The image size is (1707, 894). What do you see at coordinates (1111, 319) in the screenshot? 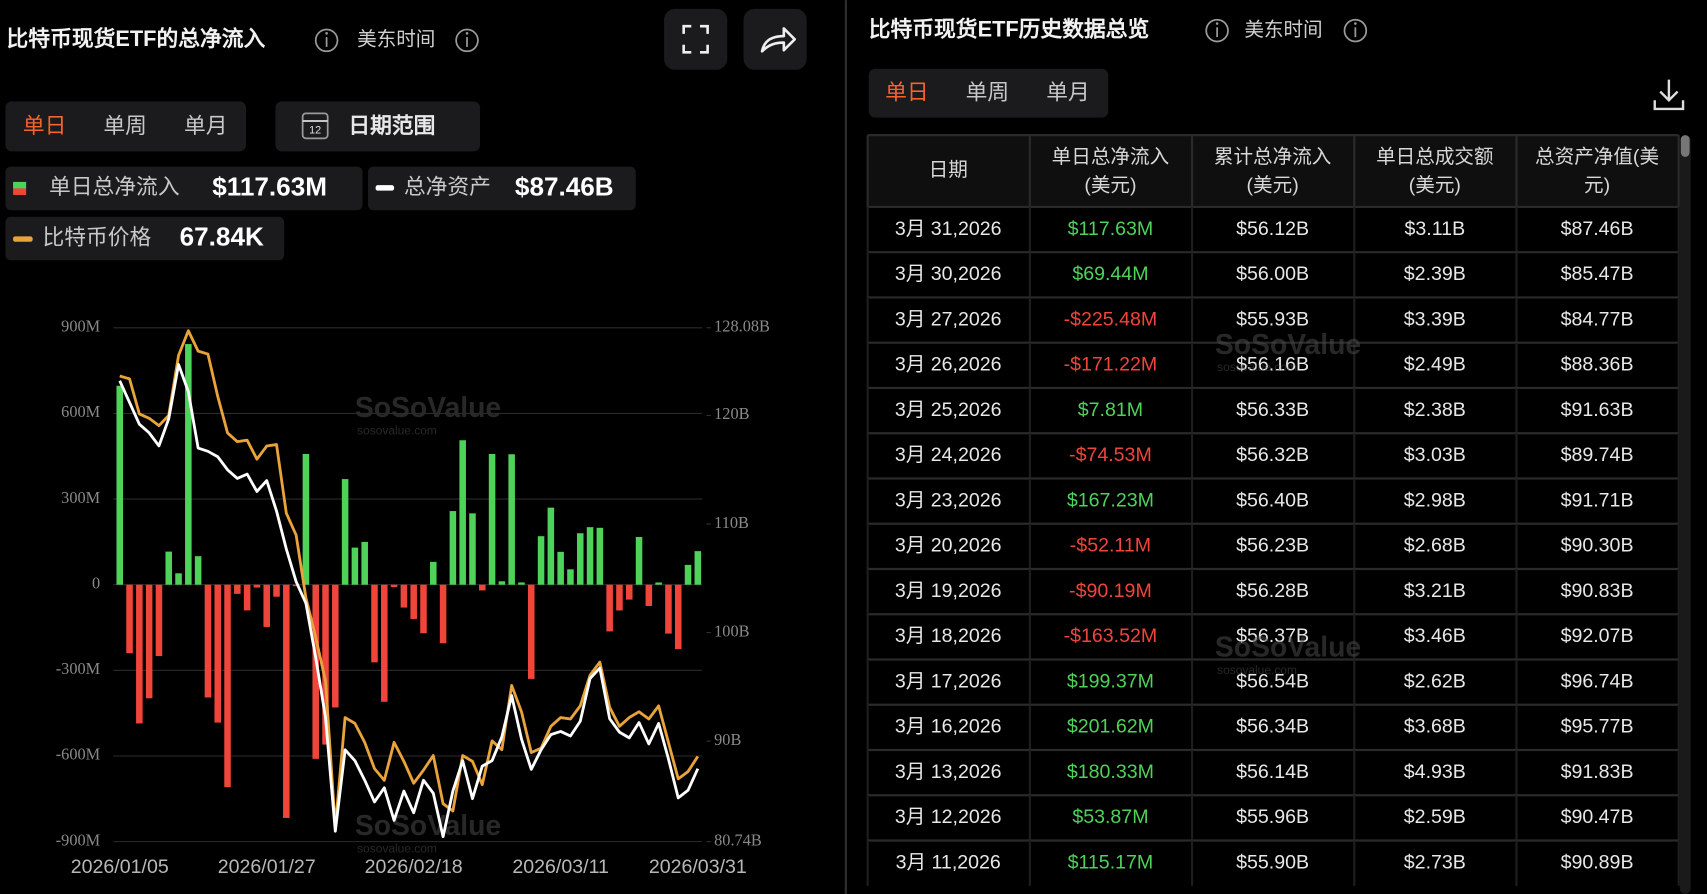
I see `table-cell: -$225.48M` at bounding box center [1111, 319].